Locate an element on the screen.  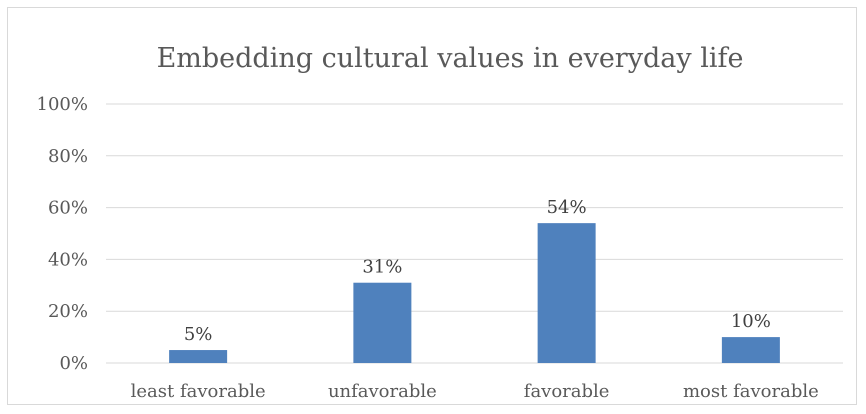
bar-unfavorable is located at coordinates (382, 322).